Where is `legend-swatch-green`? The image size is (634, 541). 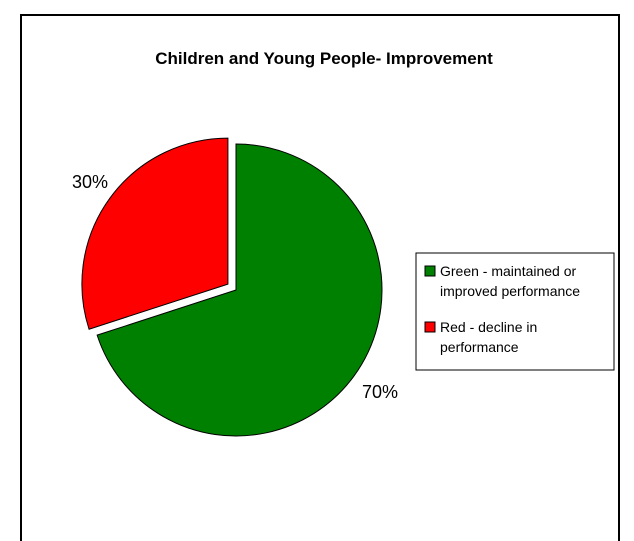 legend-swatch-green is located at coordinates (430, 271).